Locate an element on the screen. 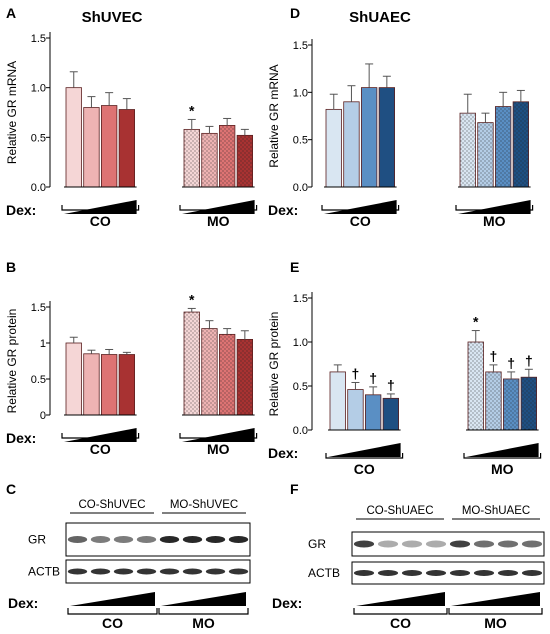  bar-group-mo: MO is located at coordinates (494, 159).